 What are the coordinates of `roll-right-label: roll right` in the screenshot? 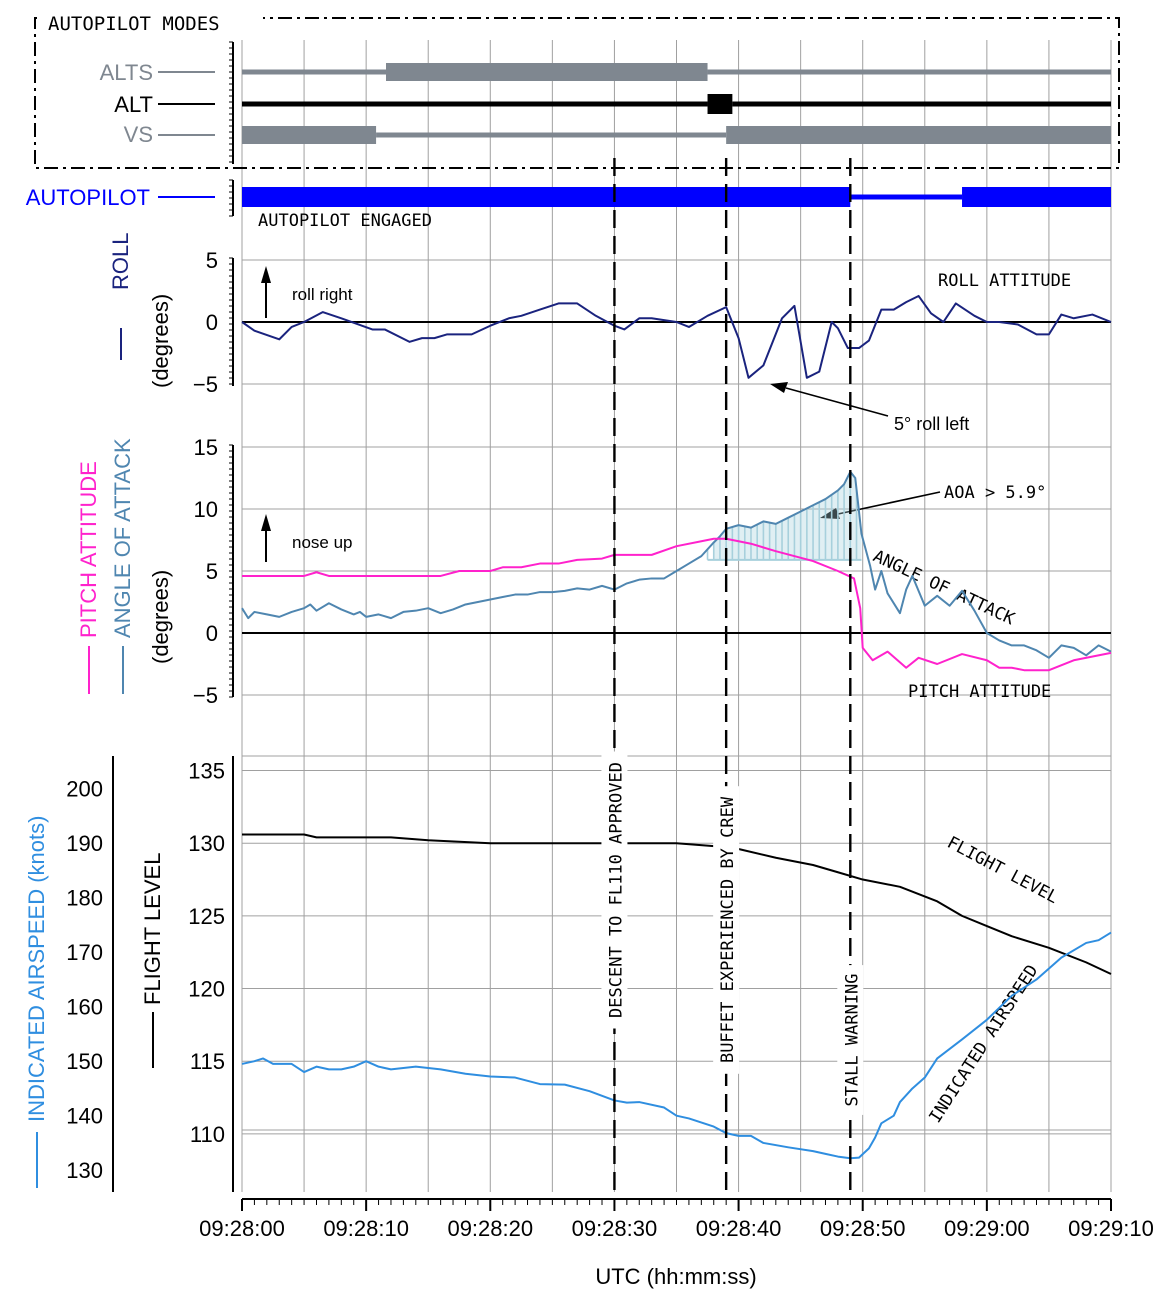 It's located at (322, 294).